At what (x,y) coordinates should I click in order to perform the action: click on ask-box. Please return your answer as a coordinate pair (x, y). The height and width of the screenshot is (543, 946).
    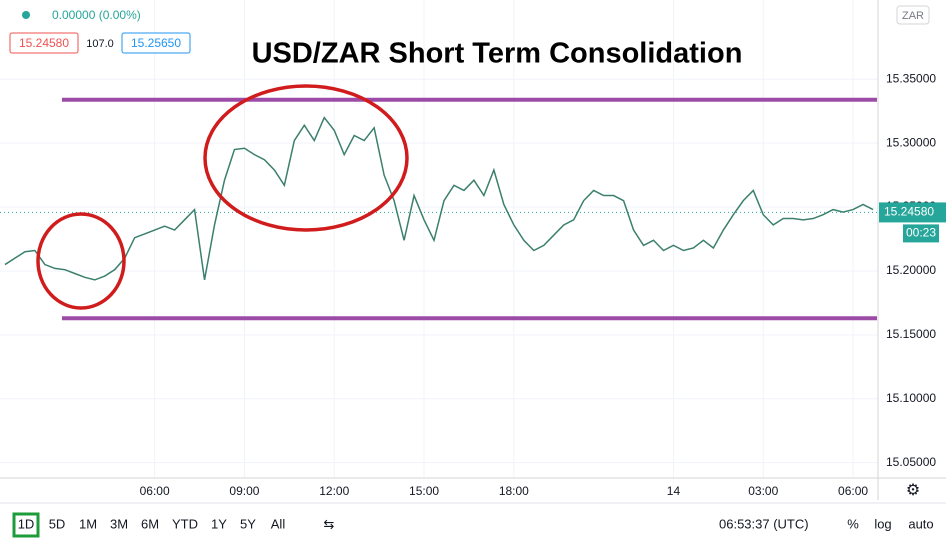
    Looking at the image, I should click on (156, 43).